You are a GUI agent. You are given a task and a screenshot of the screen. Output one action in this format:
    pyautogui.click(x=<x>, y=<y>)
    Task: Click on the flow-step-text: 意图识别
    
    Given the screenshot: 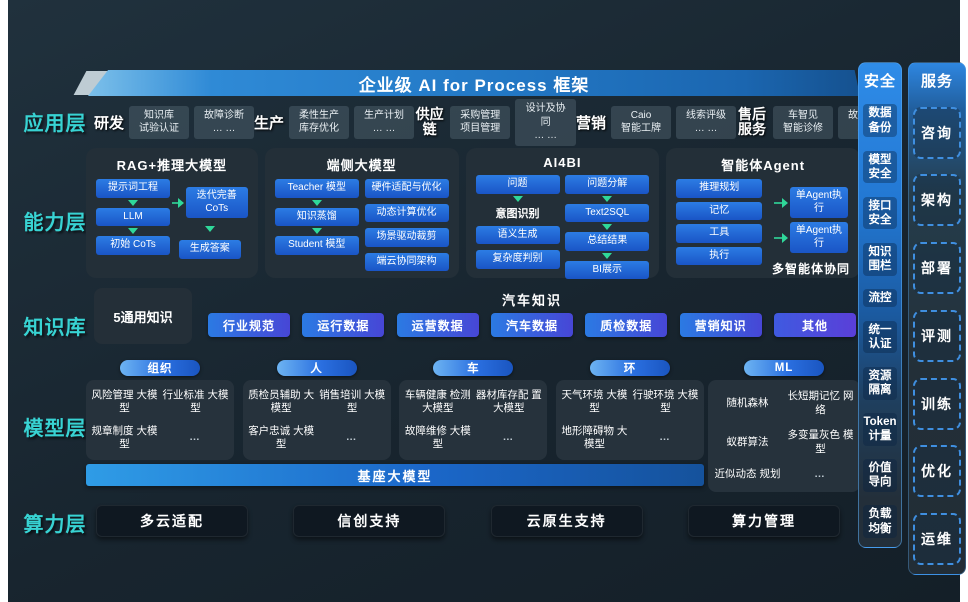 What is the action you would take?
    pyautogui.click(x=517, y=213)
    